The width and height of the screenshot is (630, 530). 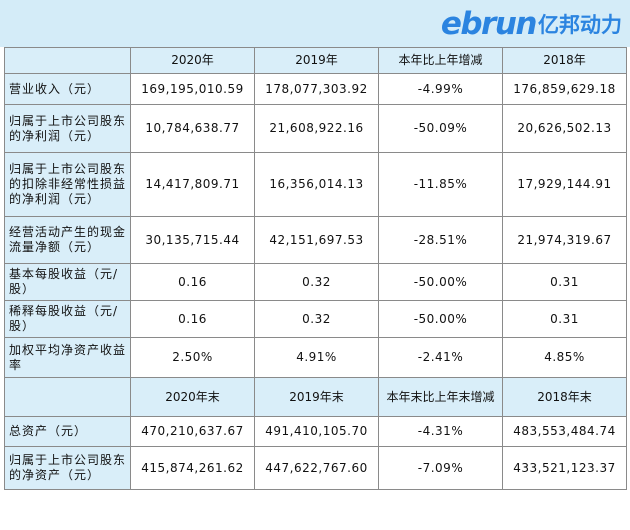 What do you see at coordinates (564, 89) in the screenshot?
I see `value-cell: 176,859,629.18` at bounding box center [564, 89].